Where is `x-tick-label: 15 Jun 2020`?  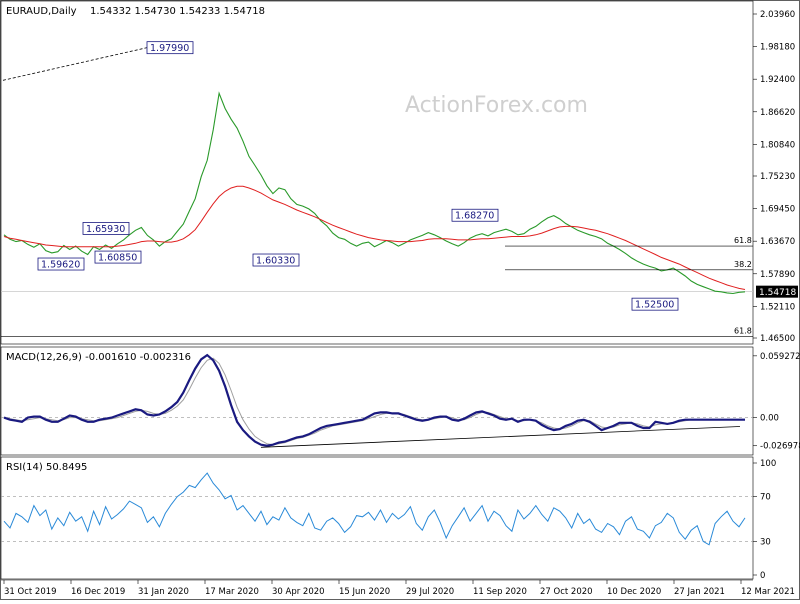
x-tick-label: 15 Jun 2020 is located at coordinates (364, 592).